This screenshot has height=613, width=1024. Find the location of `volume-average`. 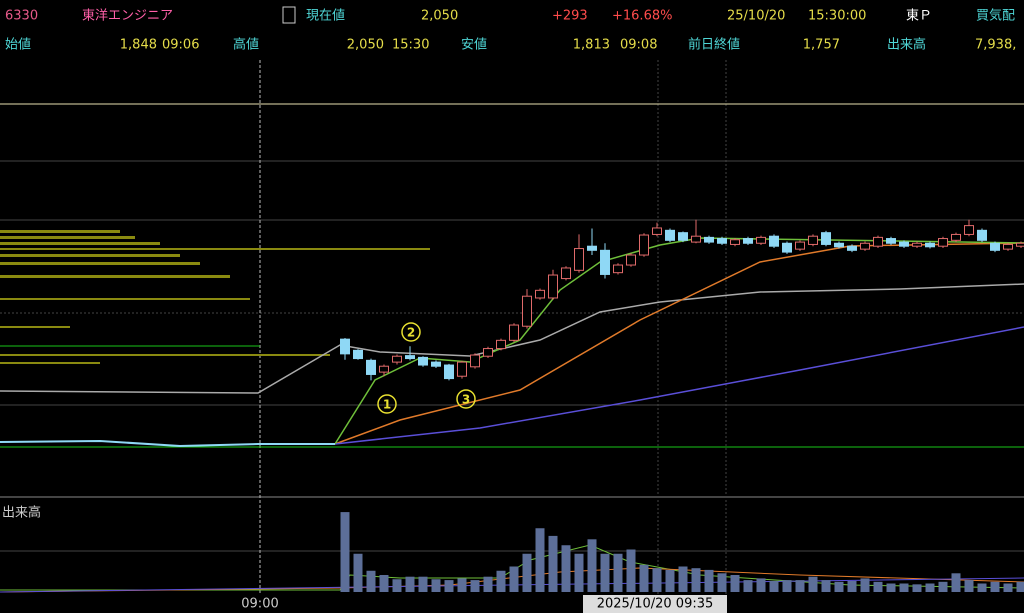

volume-average is located at coordinates (512, 580).